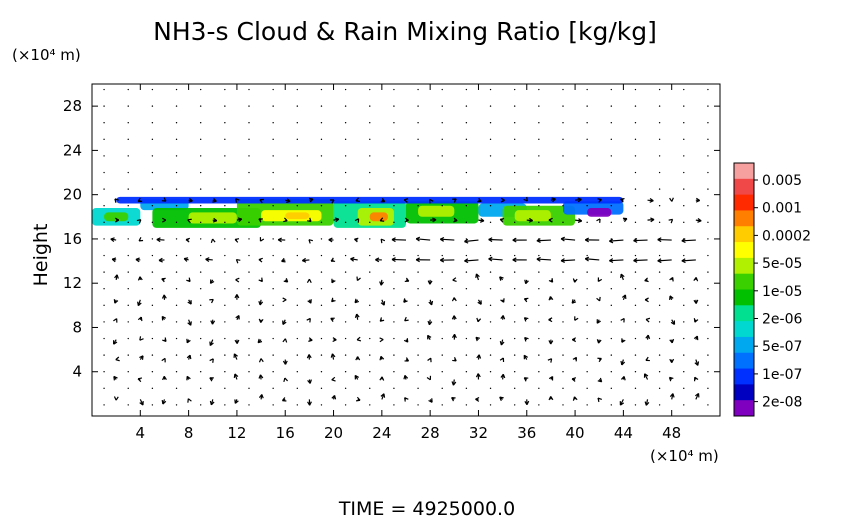 This screenshot has width=854, height=519. What do you see at coordinates (72, 283) in the screenshot?
I see `y-tick-label: 12` at bounding box center [72, 283].